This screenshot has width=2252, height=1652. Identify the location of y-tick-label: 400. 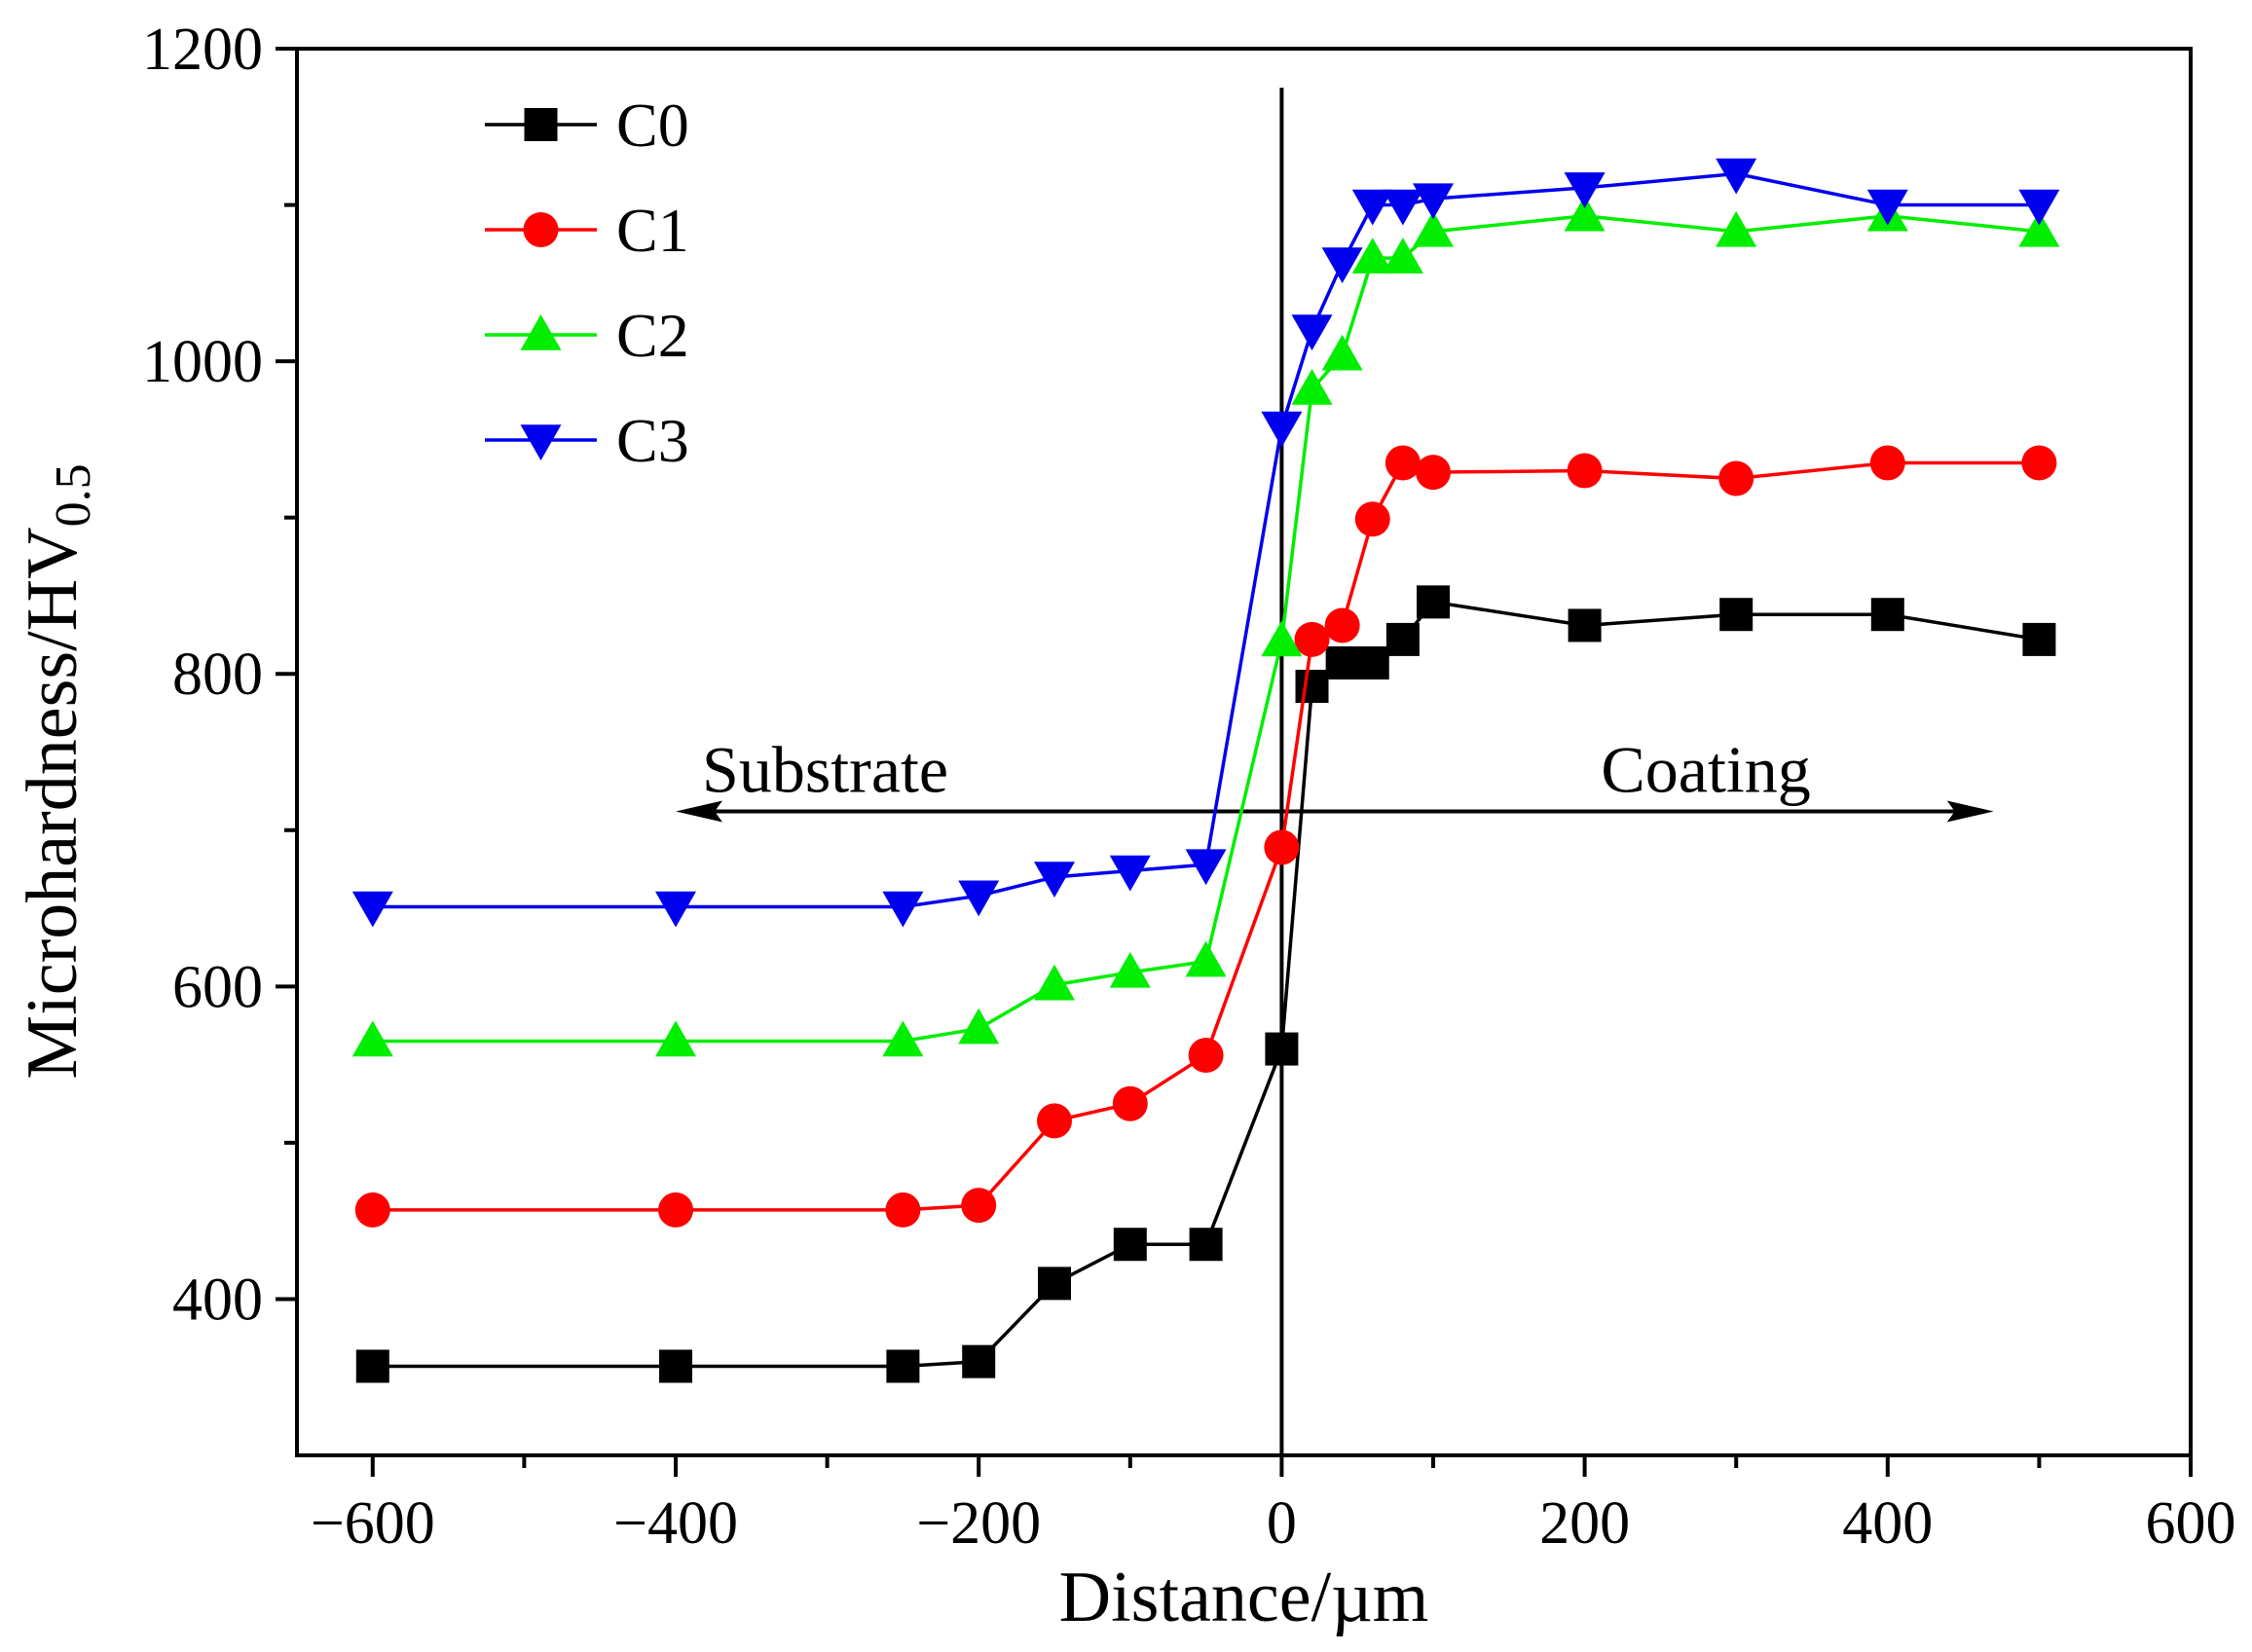
(217, 1300).